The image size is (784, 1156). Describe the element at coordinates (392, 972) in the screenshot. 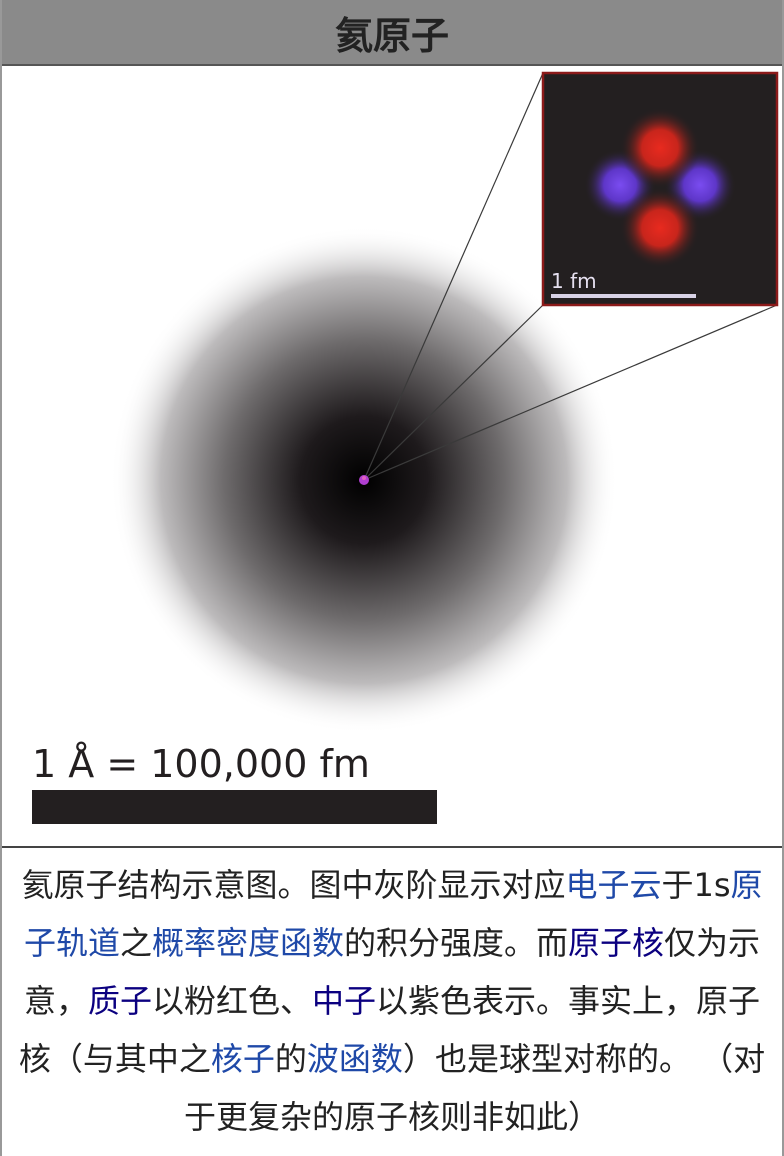

I see `caption-text: 仅为示意，` at that location.